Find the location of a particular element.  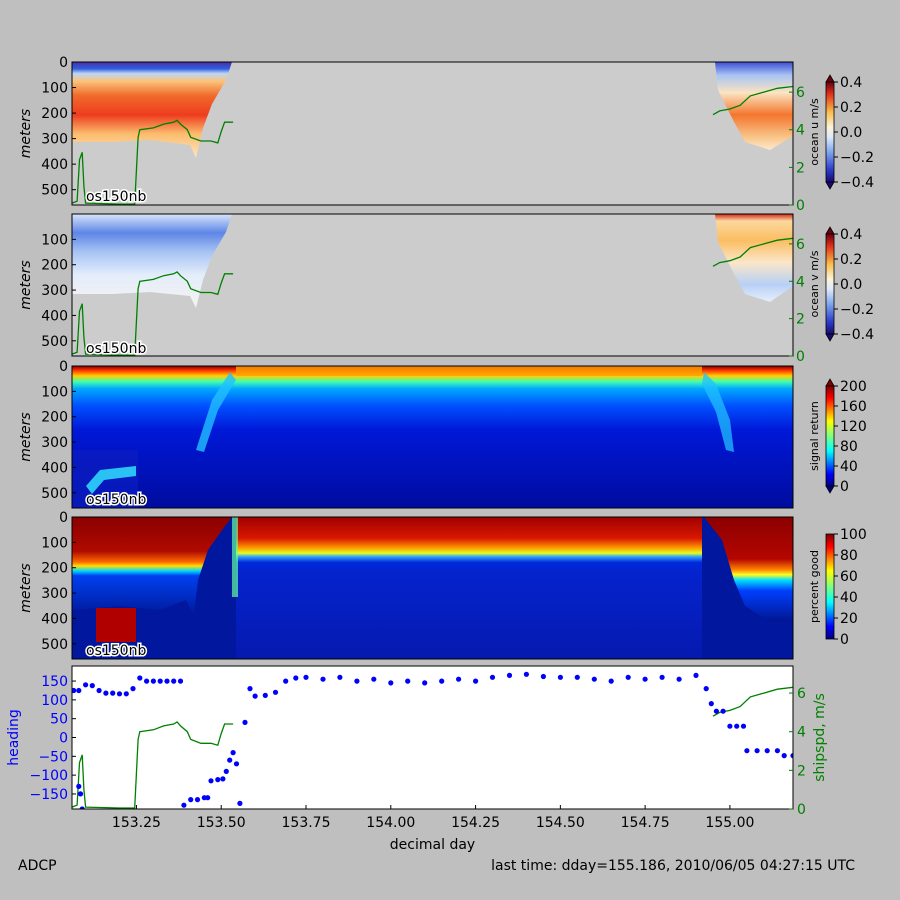

colorbar-tick-label: 60 is located at coordinates (849, 577).